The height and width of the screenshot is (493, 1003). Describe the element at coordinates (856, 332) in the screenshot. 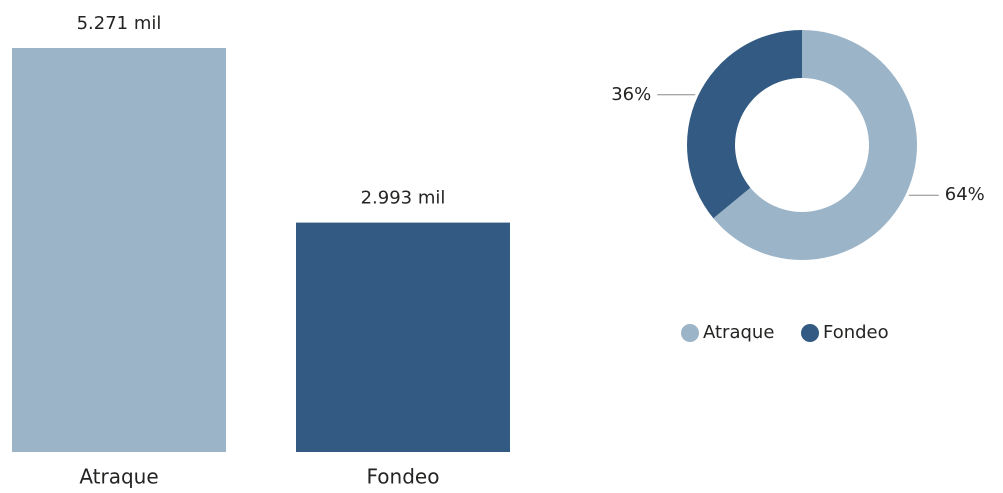

I see `legend-label: Fondeo` at that location.